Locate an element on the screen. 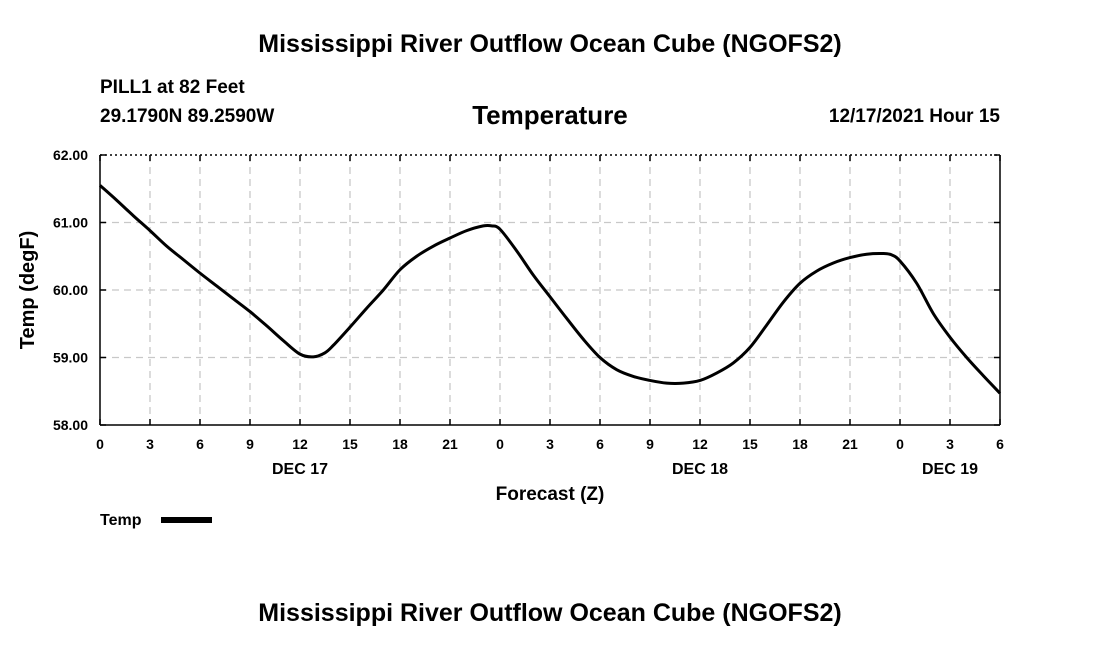  y-tick-label: 60.00 is located at coordinates (70, 290).